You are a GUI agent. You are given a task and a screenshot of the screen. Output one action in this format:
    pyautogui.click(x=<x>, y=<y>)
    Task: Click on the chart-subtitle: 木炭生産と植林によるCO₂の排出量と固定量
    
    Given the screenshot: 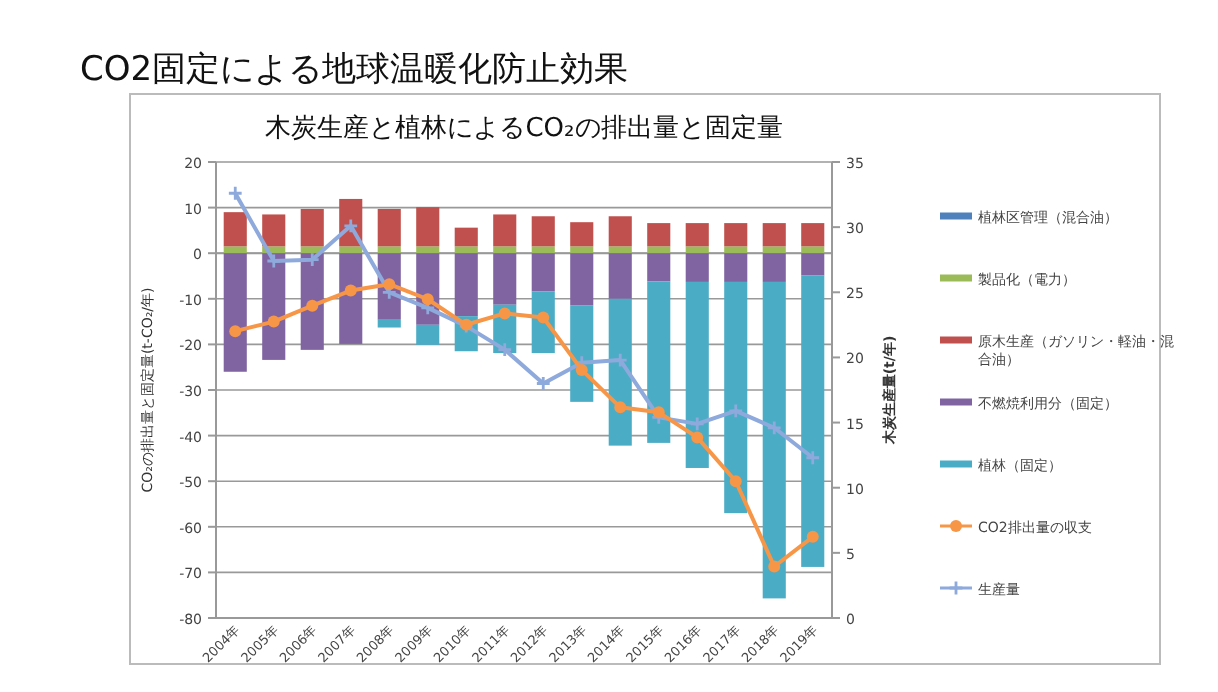 What is the action you would take?
    pyautogui.click(x=524, y=128)
    